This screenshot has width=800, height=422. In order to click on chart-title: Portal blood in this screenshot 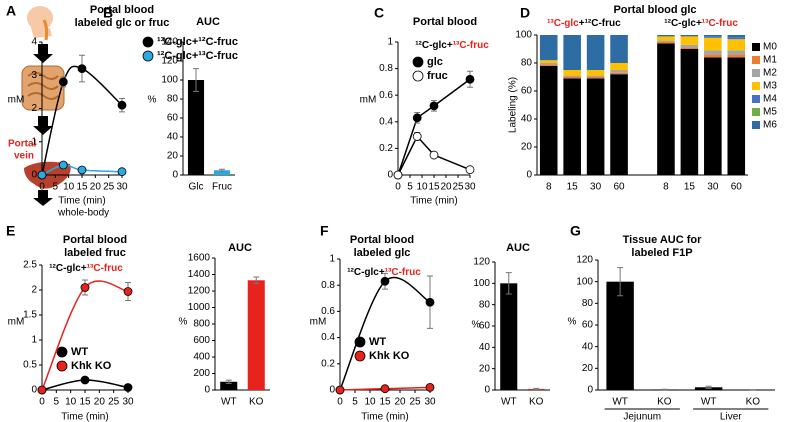, I will do `click(122, 10)`.